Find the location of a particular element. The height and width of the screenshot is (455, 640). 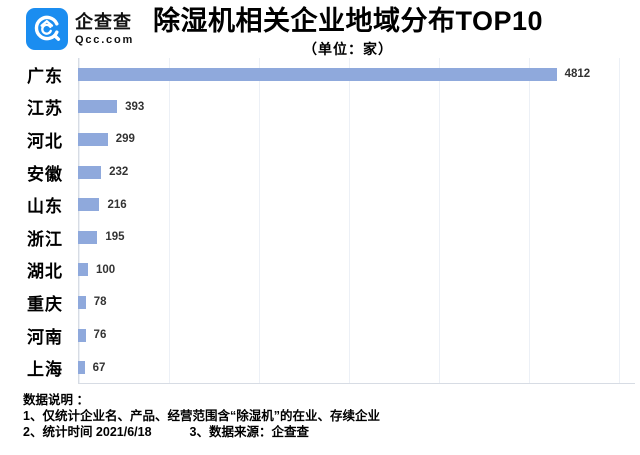

chart-row: 上海 67 is located at coordinates (320, 367).